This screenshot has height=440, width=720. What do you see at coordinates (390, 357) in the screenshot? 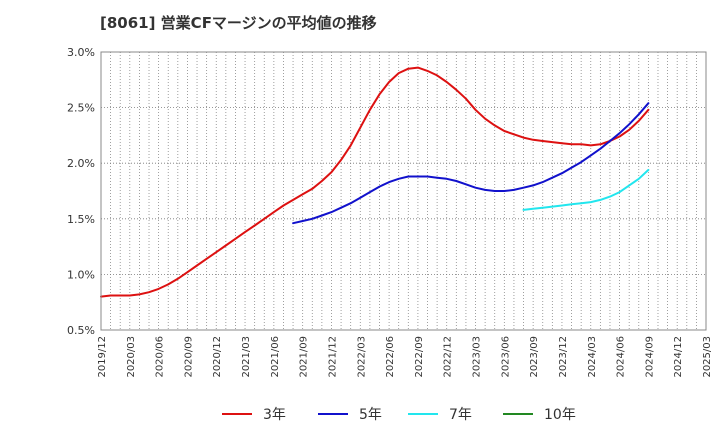
I see `x-tick-label: 2022/06` at bounding box center [390, 357].